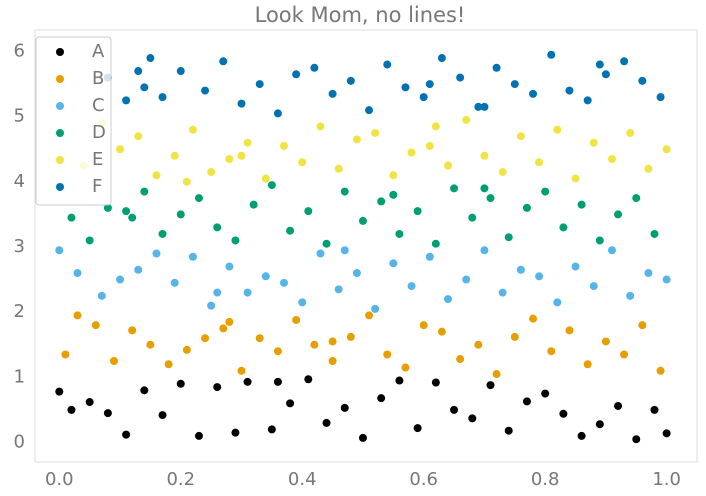 The image size is (706, 496). What do you see at coordinates (99, 132) in the screenshot?
I see `legend-label: D` at bounding box center [99, 132].